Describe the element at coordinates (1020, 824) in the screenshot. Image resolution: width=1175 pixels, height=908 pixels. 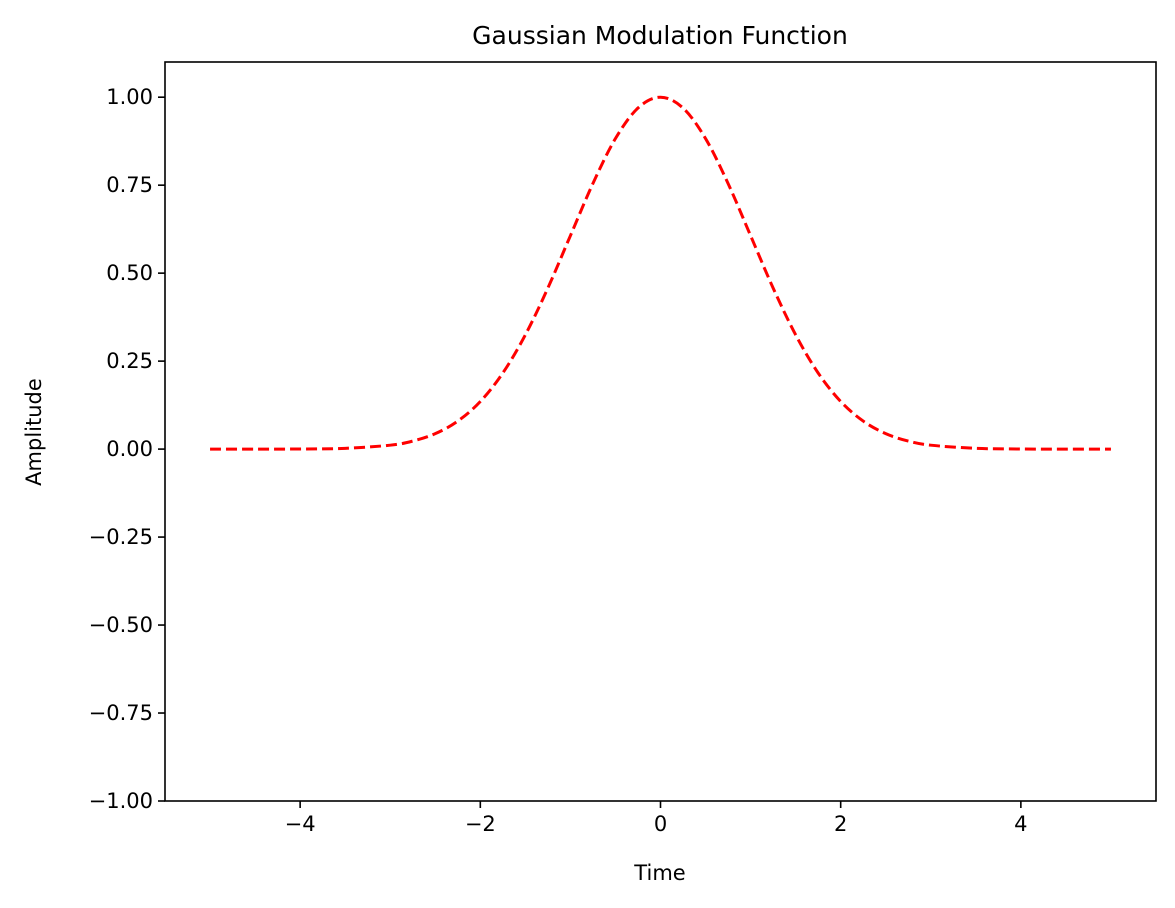
I see `x-tick-label: 4` at that location.